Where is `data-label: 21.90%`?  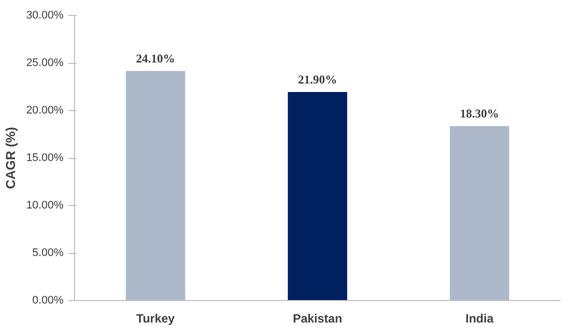 data-label: 21.90% is located at coordinates (317, 79).